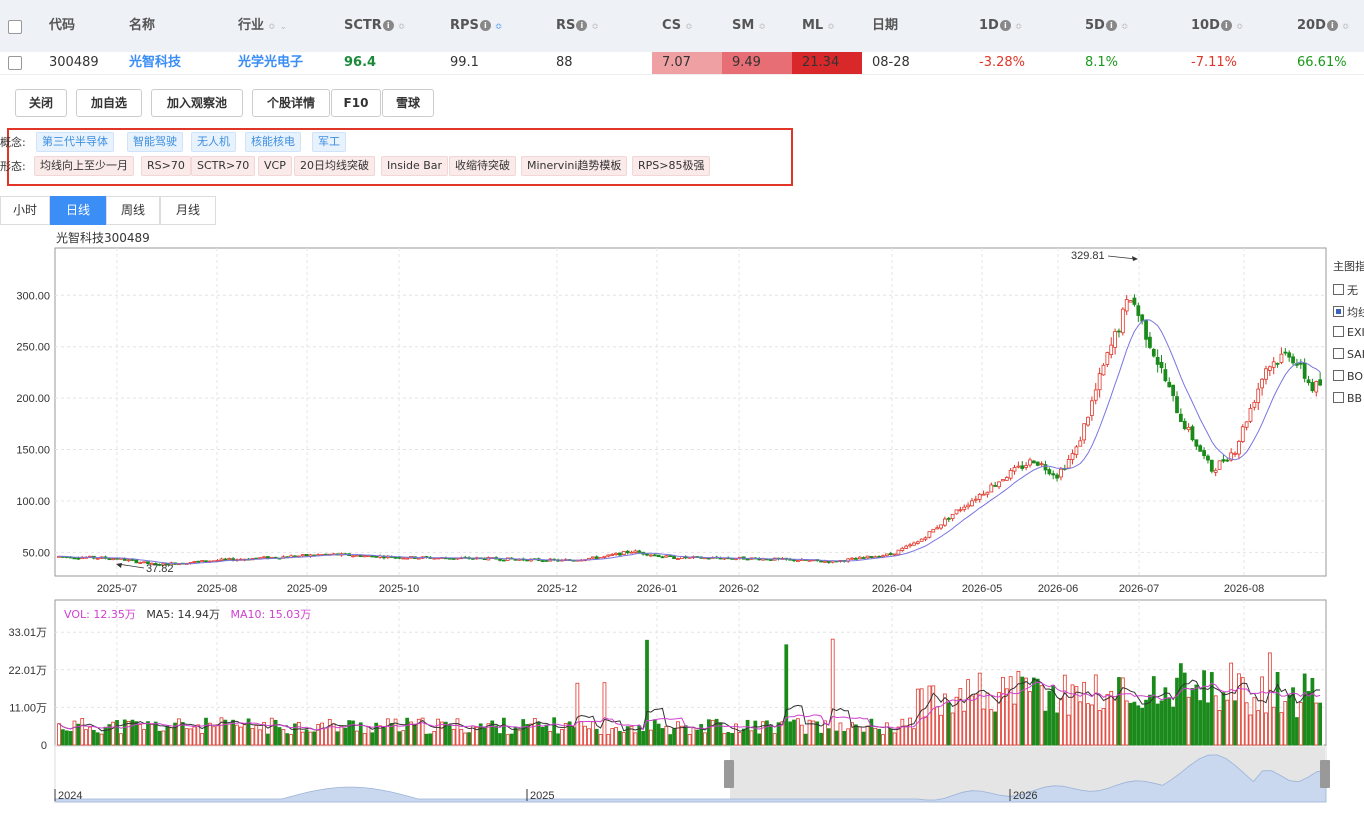  What do you see at coordinates (749, 26) in the screenshot?
I see `col-sm: SM ≎` at bounding box center [749, 26].